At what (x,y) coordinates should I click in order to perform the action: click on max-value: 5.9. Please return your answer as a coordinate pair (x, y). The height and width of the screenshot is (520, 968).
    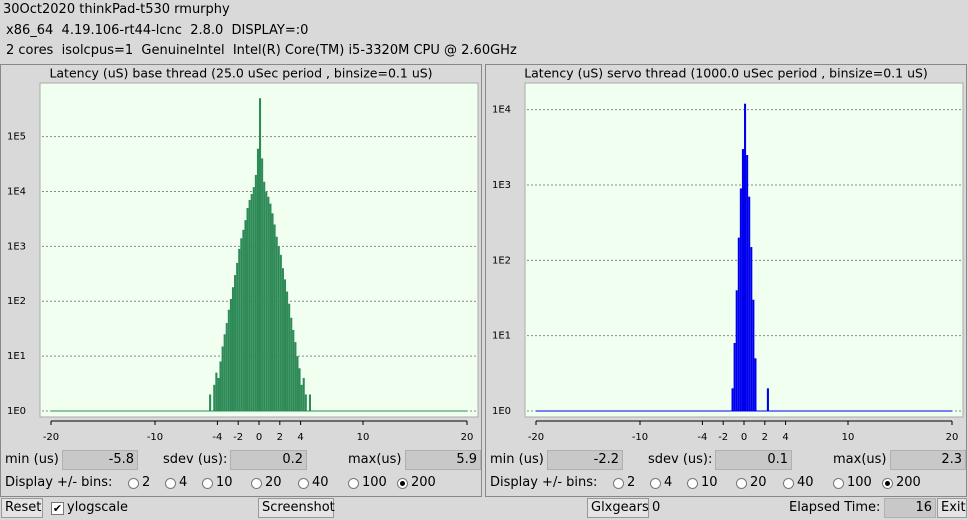
    Looking at the image, I should click on (443, 460).